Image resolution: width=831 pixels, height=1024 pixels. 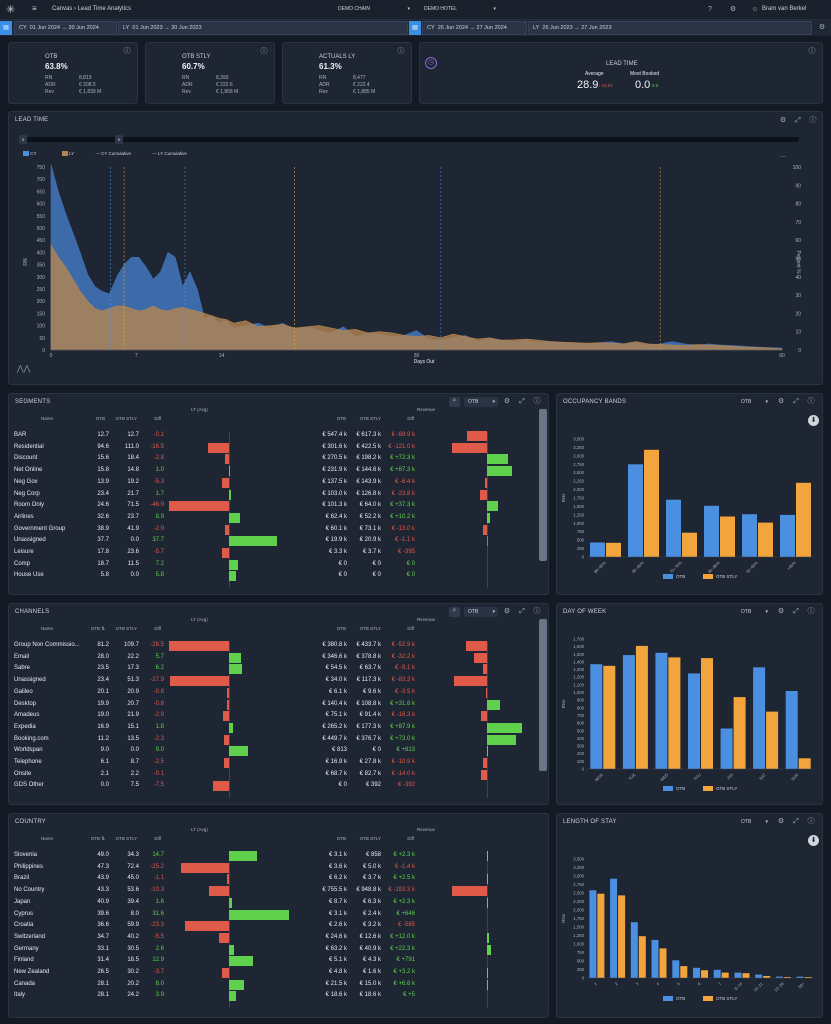 I want to click on settings-icon: ⚙, so click(x=822, y=27).